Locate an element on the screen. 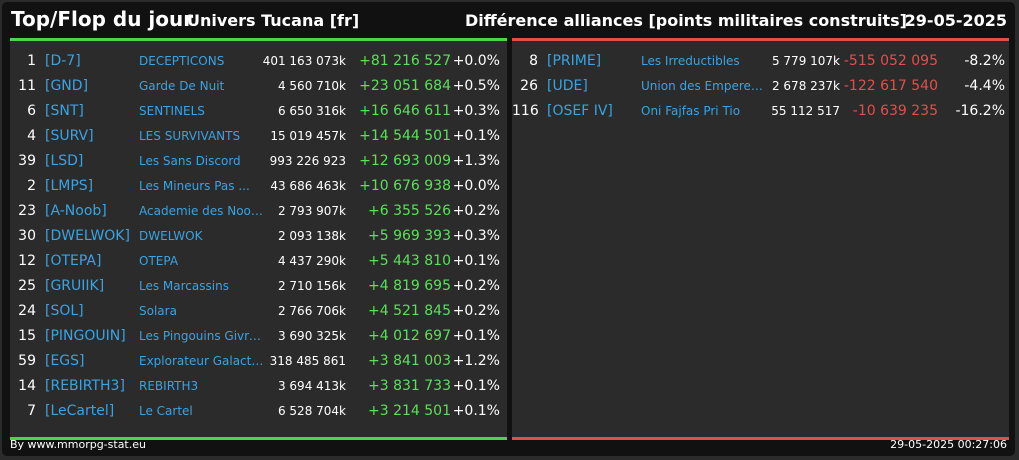  percent-change: +0.5% is located at coordinates (476, 86).